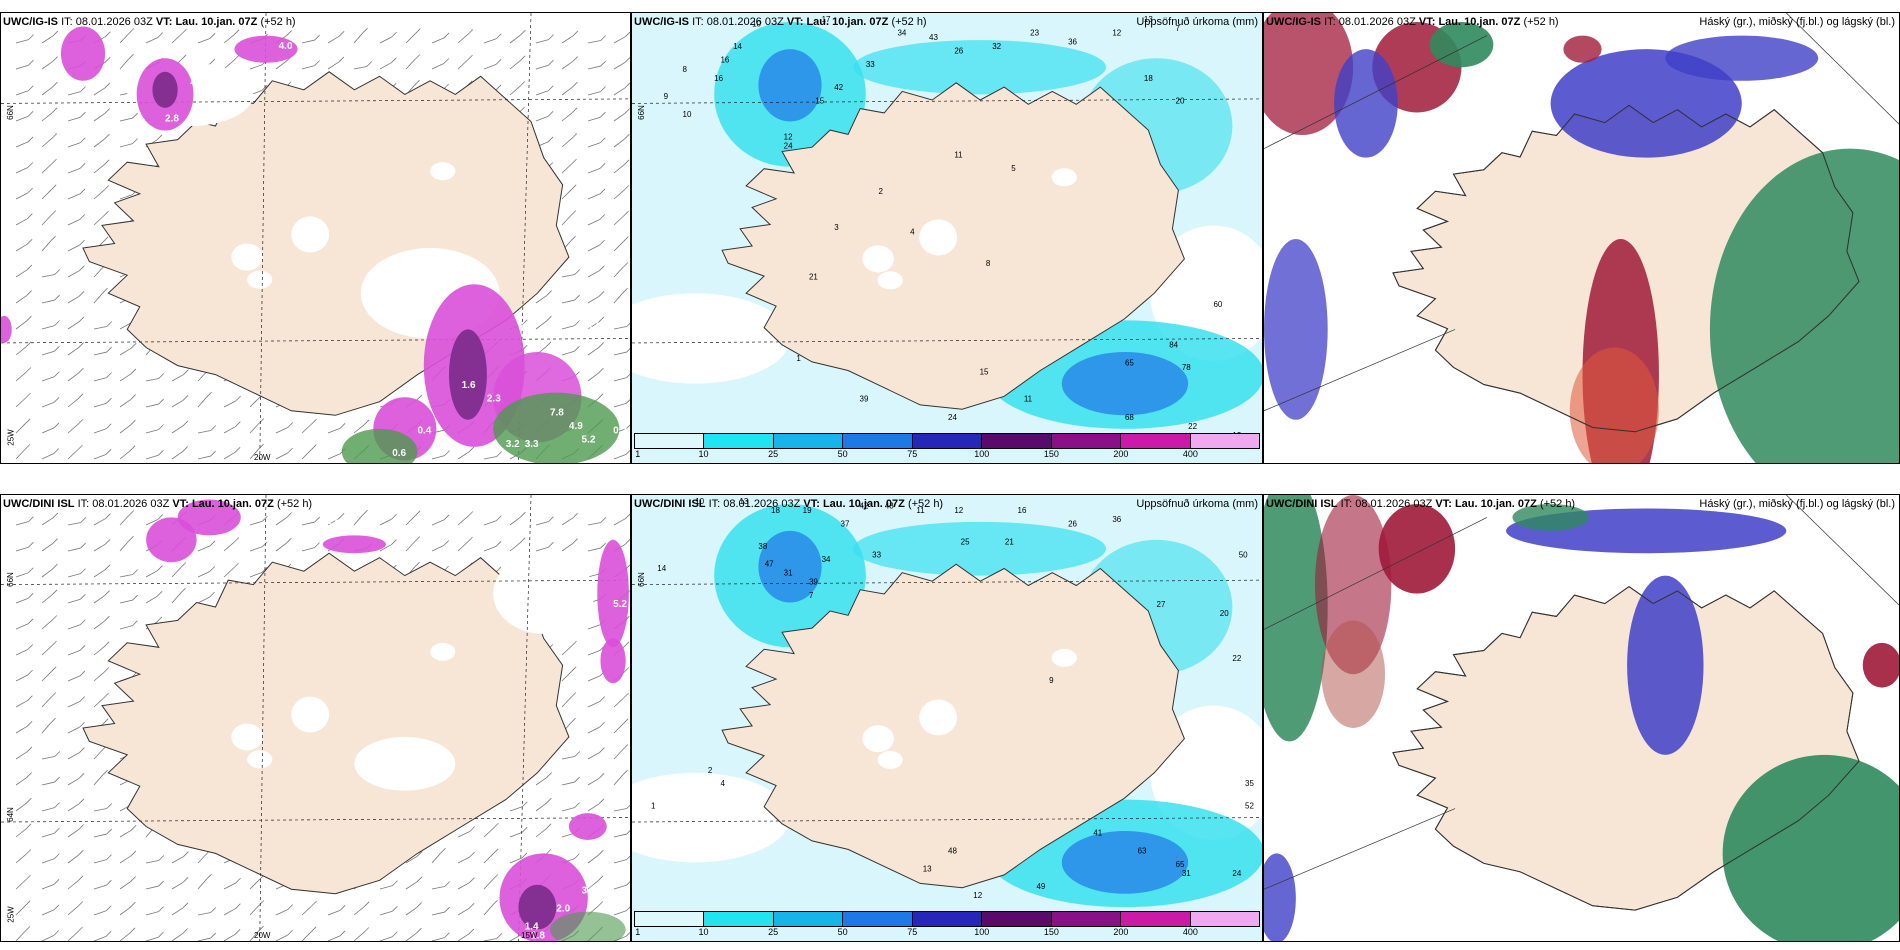  What do you see at coordinates (952, 850) in the screenshot?
I see `precip-value-label: 48` at bounding box center [952, 850].